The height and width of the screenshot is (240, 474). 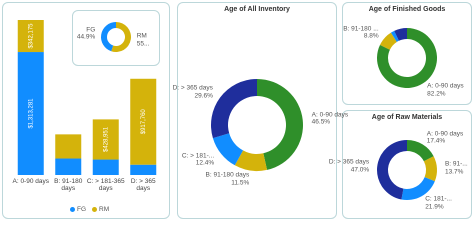 I want to click on slice-label: A: 0-90 days 17.4%, so click(x=445, y=137).